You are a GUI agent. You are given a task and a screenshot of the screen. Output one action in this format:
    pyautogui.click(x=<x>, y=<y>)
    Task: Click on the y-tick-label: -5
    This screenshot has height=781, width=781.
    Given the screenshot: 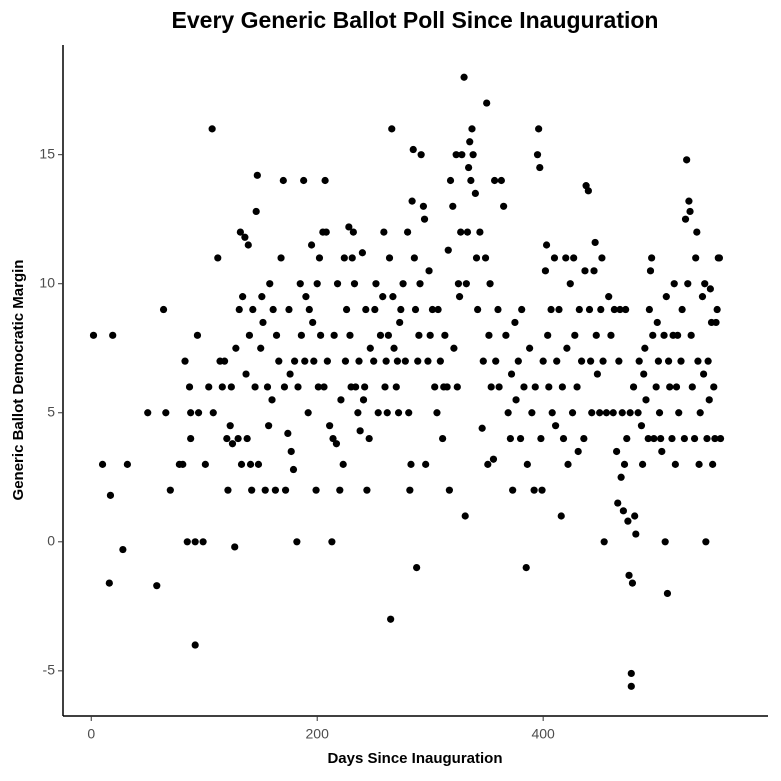 What is the action you would take?
    pyautogui.click(x=49, y=670)
    